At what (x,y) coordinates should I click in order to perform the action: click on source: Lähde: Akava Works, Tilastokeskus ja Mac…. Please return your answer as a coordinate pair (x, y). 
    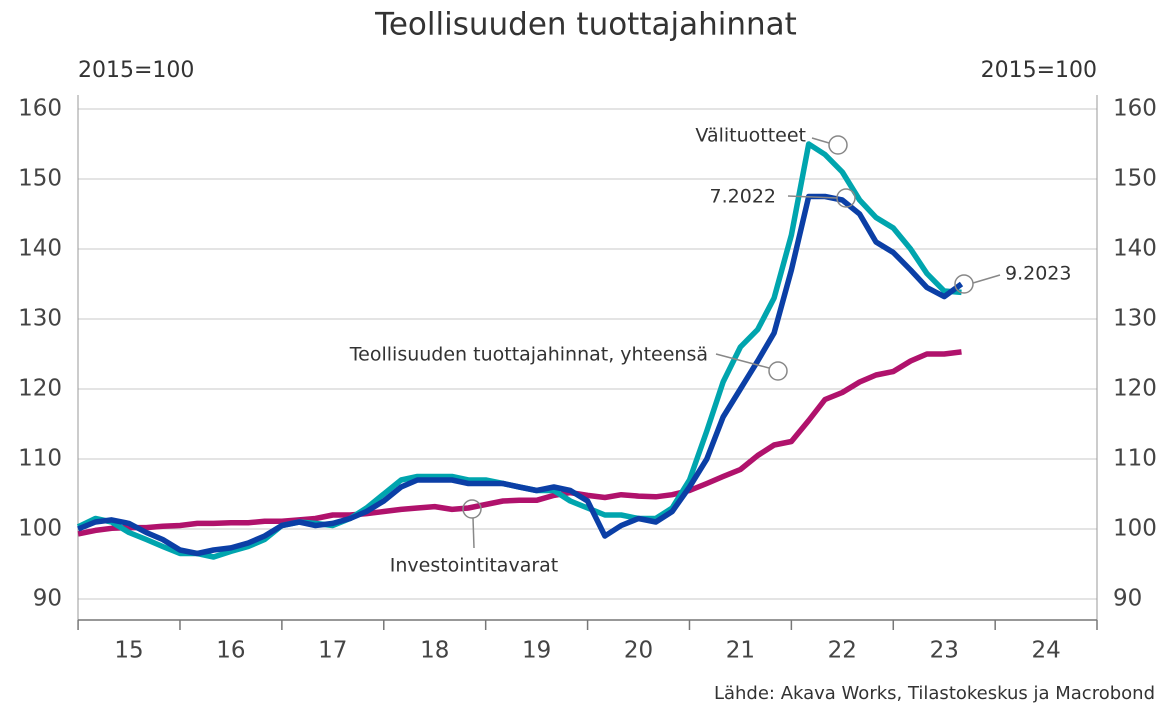
    Looking at the image, I should click on (934, 693).